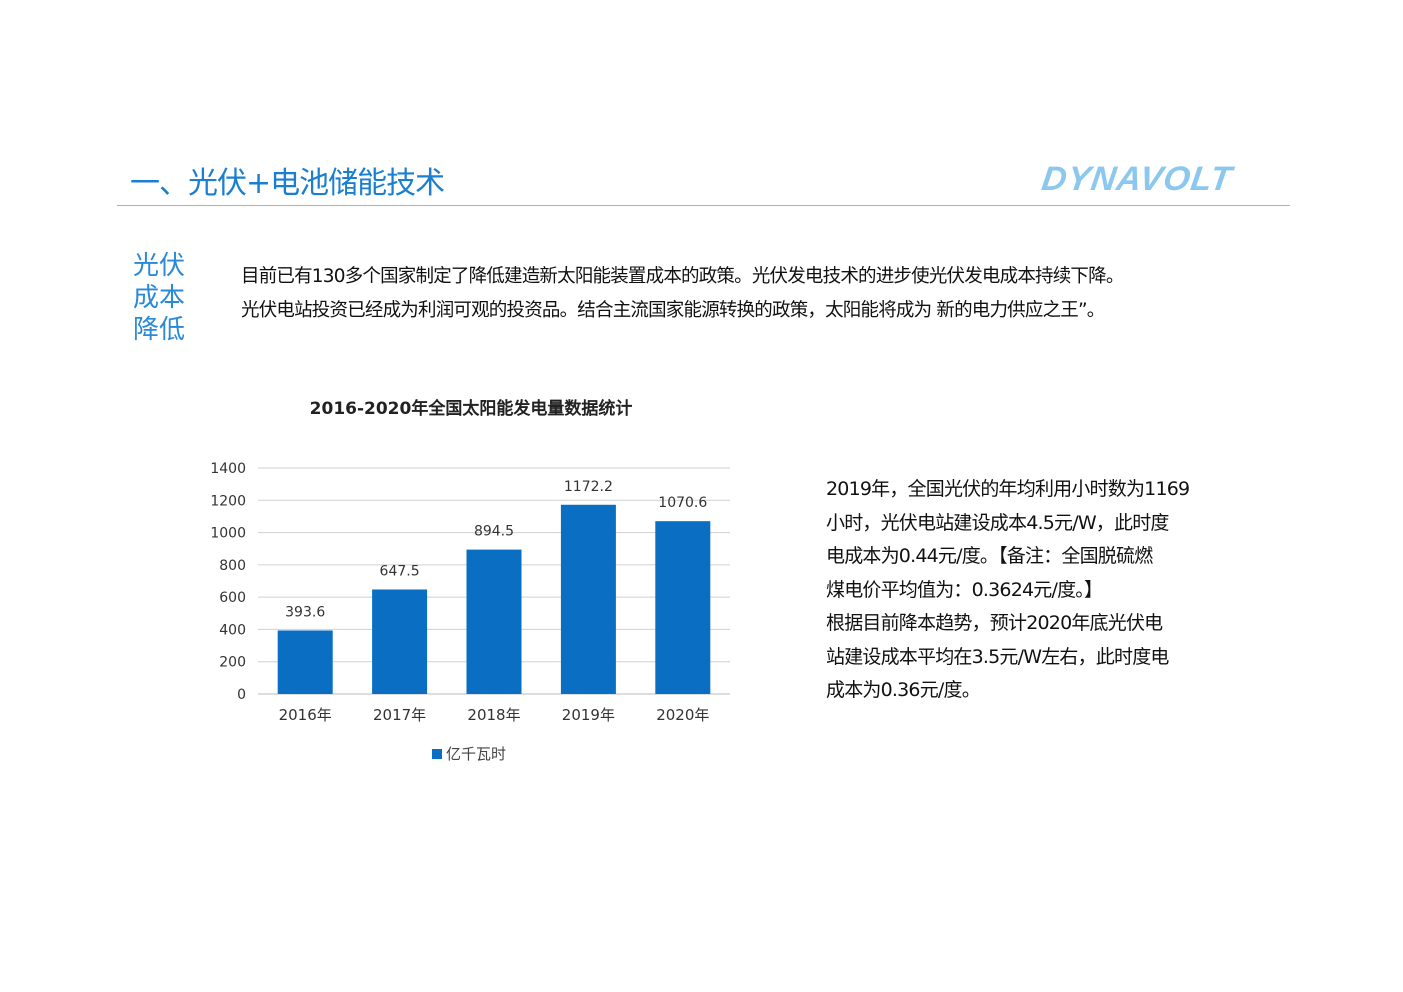 This screenshot has width=1403, height=992. Describe the element at coordinates (241, 695) in the screenshot. I see `y-tick-label: 0` at that location.